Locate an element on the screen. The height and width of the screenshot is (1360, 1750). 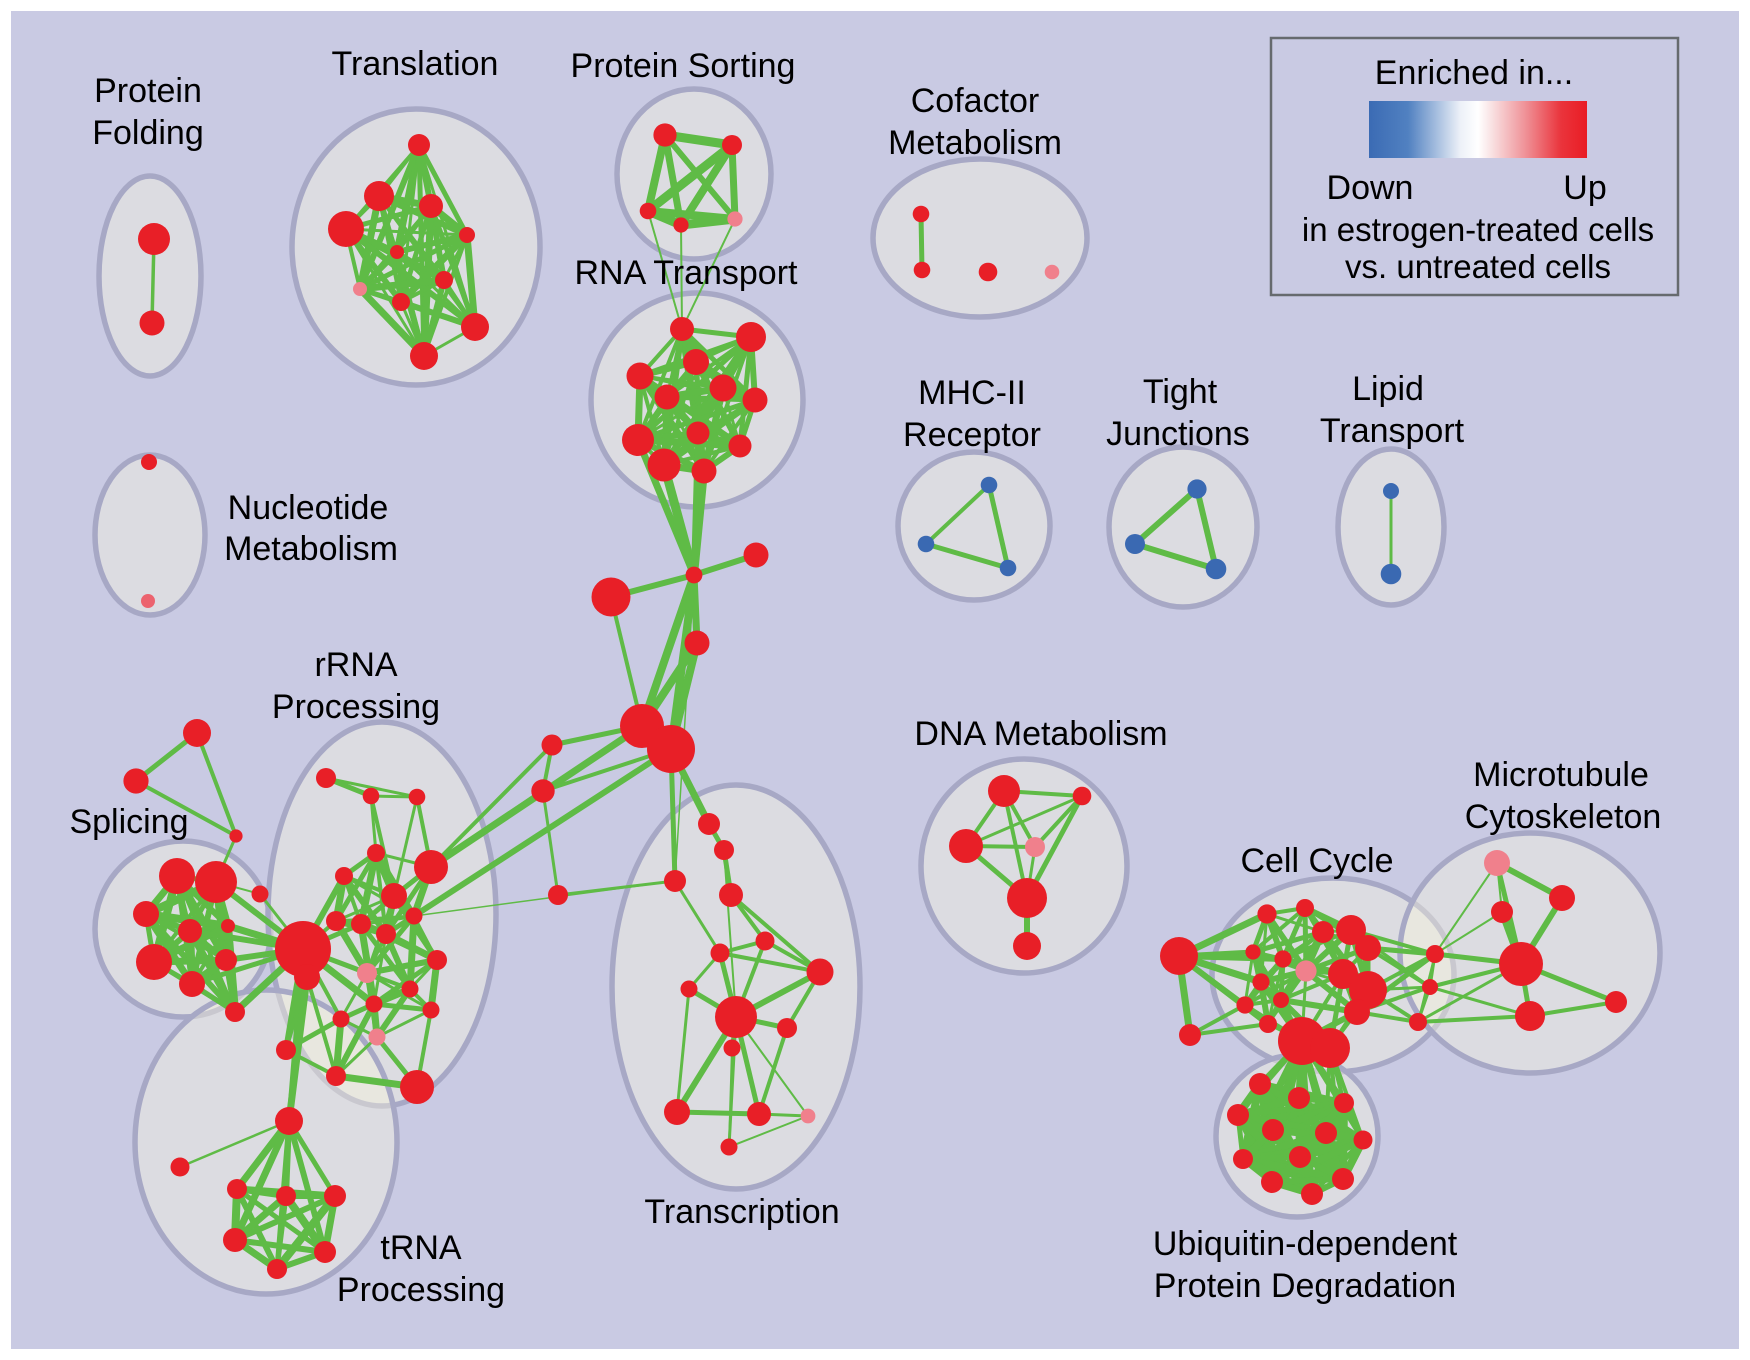
svg-text: Nucleotide is located at coordinates (308, 508).